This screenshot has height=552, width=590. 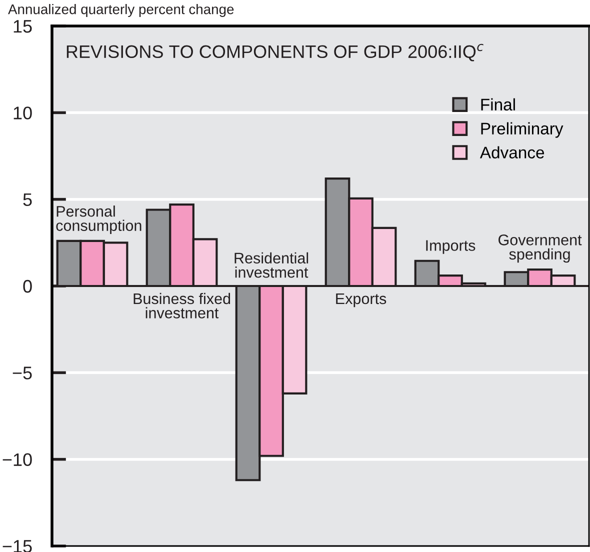 What do you see at coordinates (22, 373) in the screenshot?
I see `y-tick-label: −5` at bounding box center [22, 373].